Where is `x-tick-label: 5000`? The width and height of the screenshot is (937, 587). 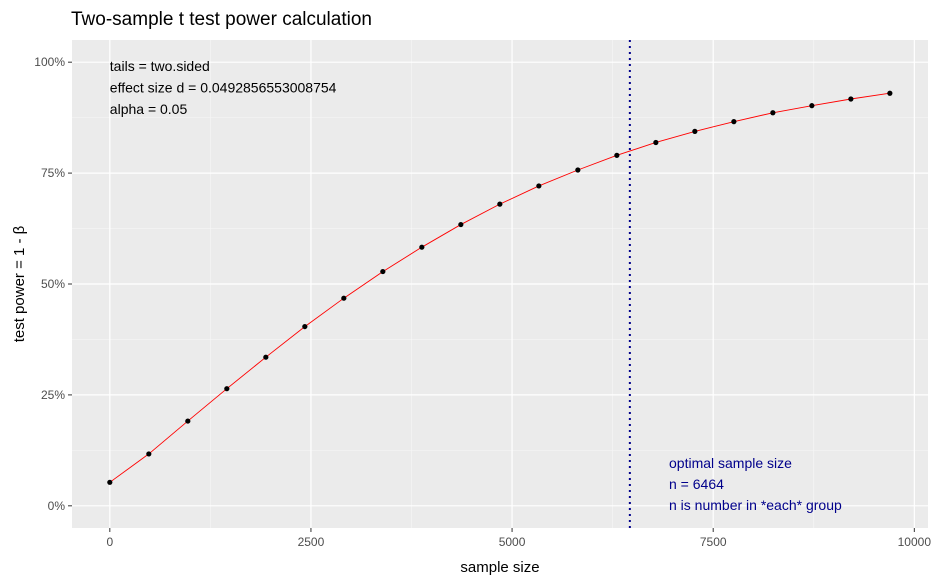
x-tick-label: 5000 is located at coordinates (512, 542).